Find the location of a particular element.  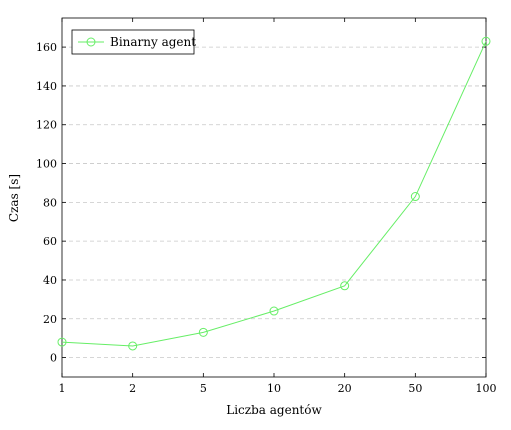

y-tick-label: 80 is located at coordinates (50, 202).